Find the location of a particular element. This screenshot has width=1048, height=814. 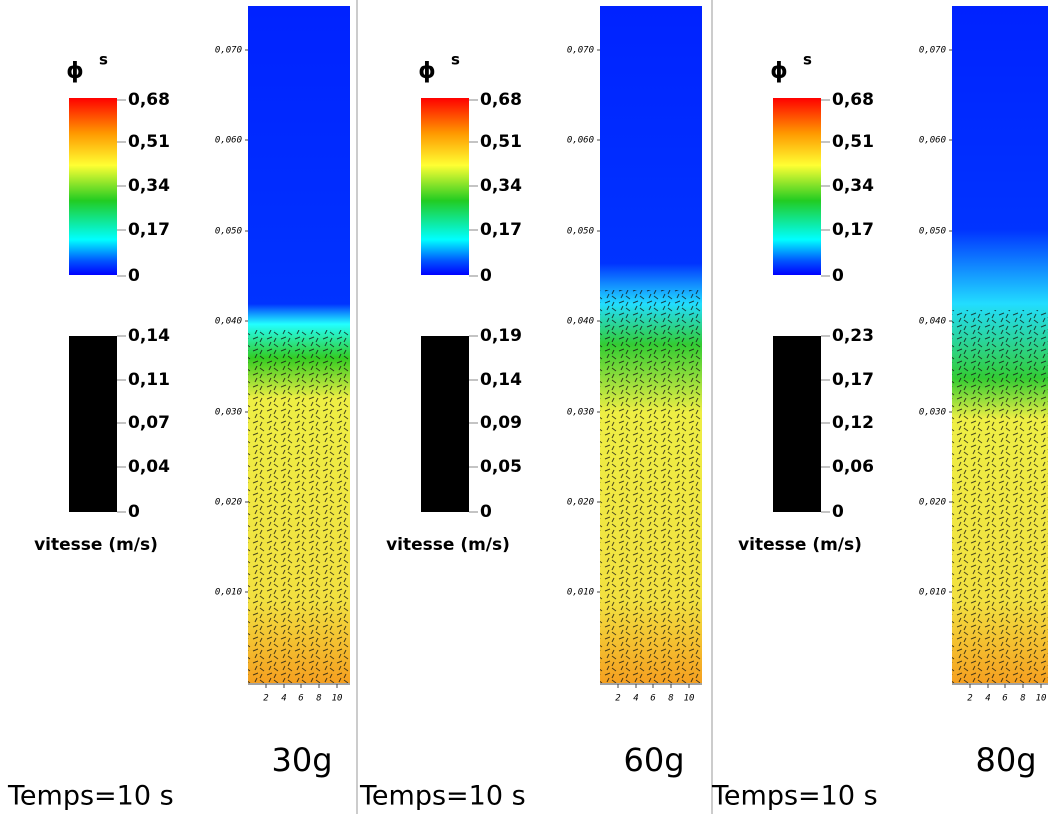

velocity-tick-label: 0,04 is located at coordinates (149, 467).